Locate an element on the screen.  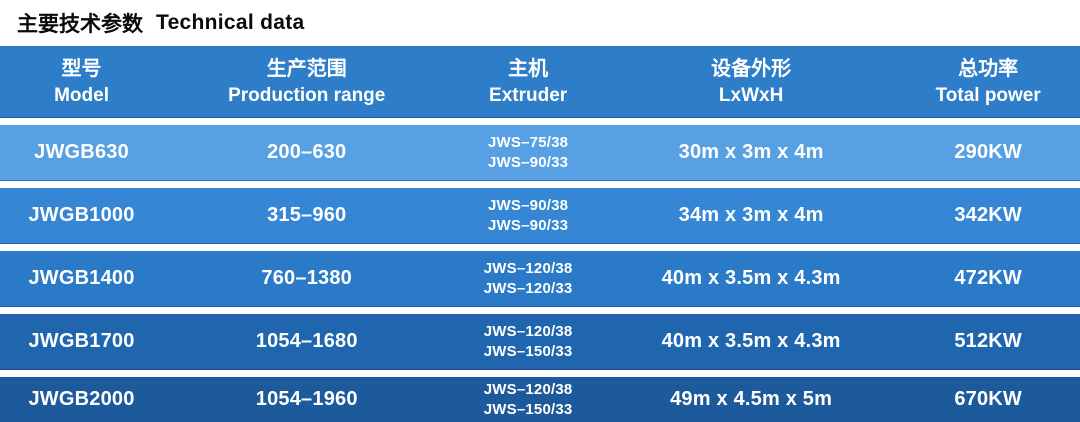
column-header-extruder: 主机 Extruder is located at coordinates (528, 81).